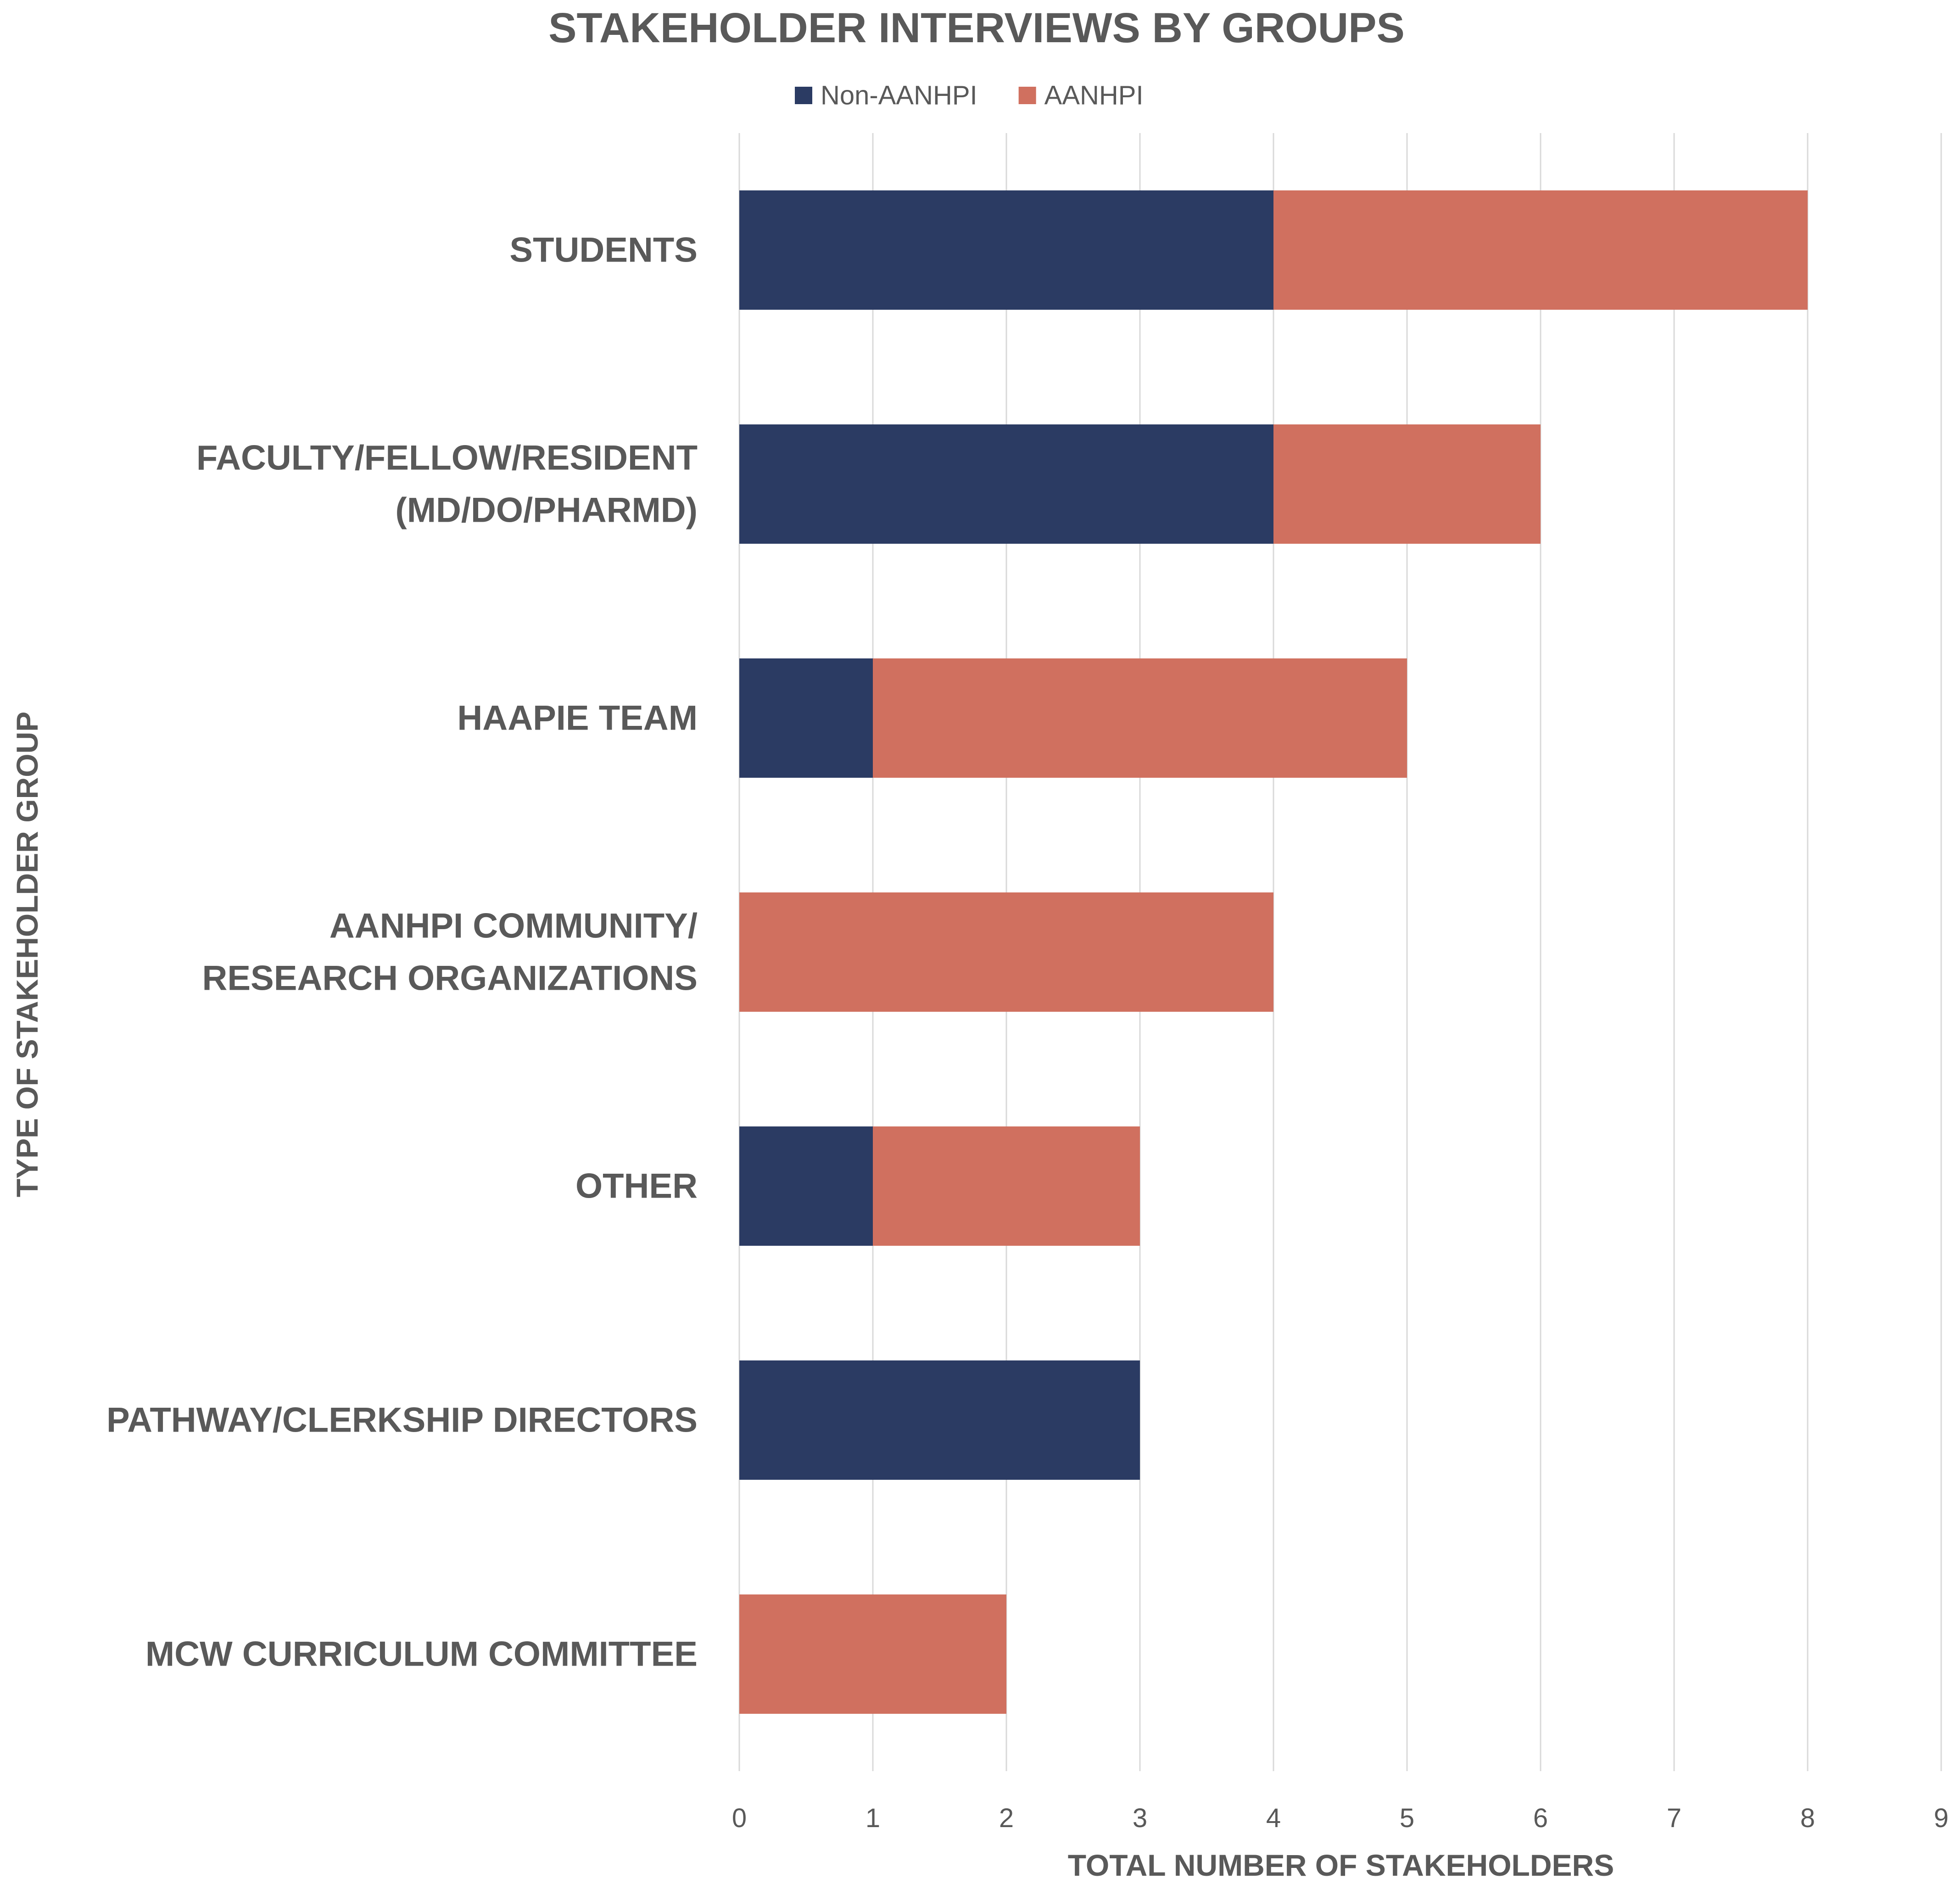 The image size is (1960, 1884). What do you see at coordinates (636, 1186) in the screenshot?
I see `category-label-4: OTHER` at bounding box center [636, 1186].